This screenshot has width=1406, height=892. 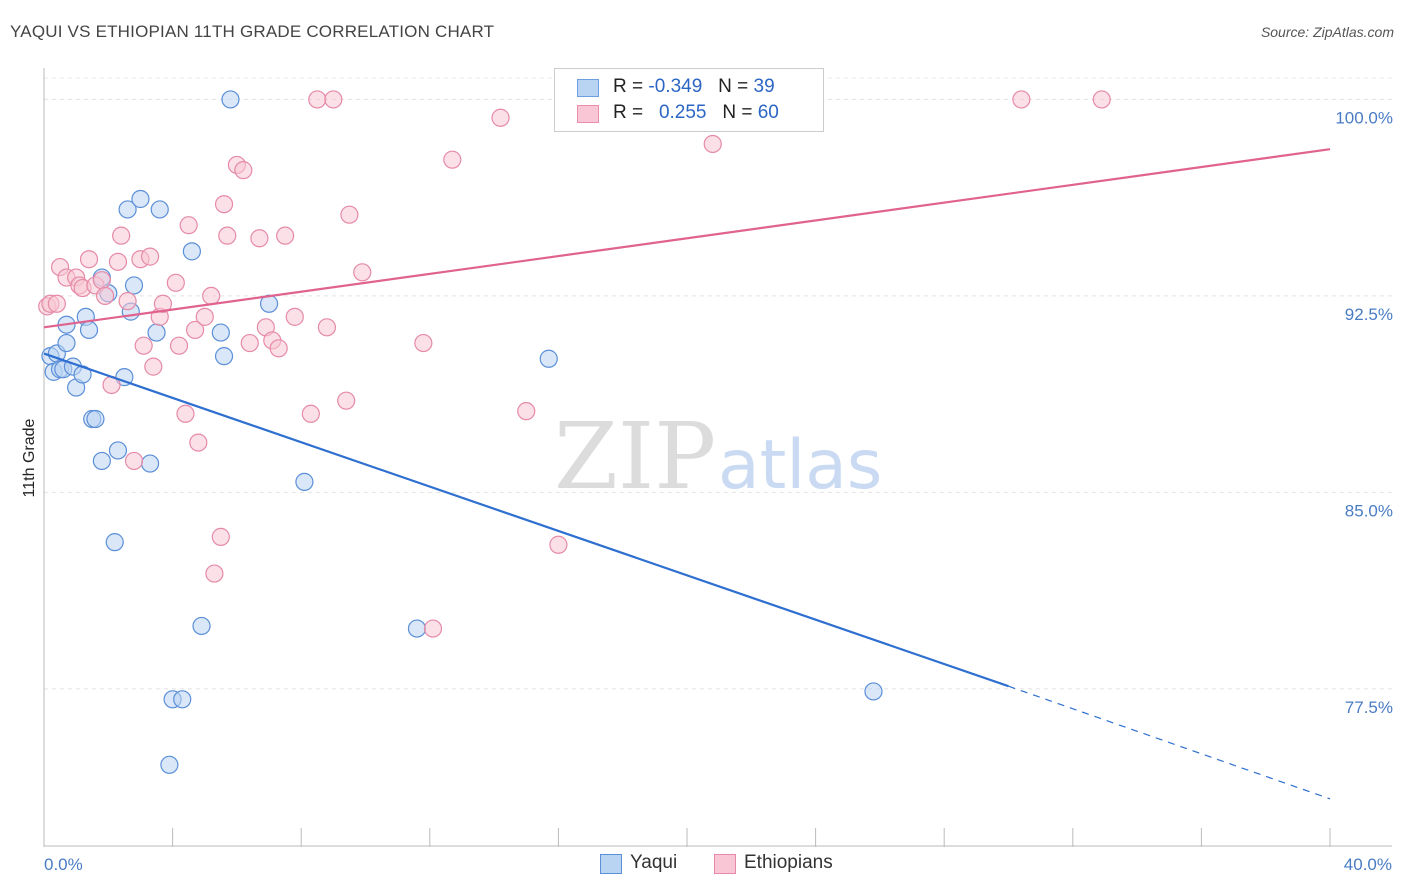 I want to click on stats-text-ethiopians: R = 0.255 N = 60, so click(x=696, y=112).